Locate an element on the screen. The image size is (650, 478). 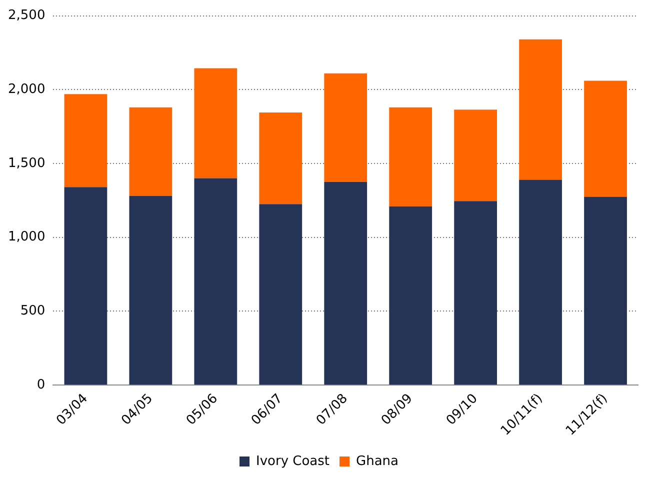
y-tick-label: 2,000 is located at coordinates (27, 90).